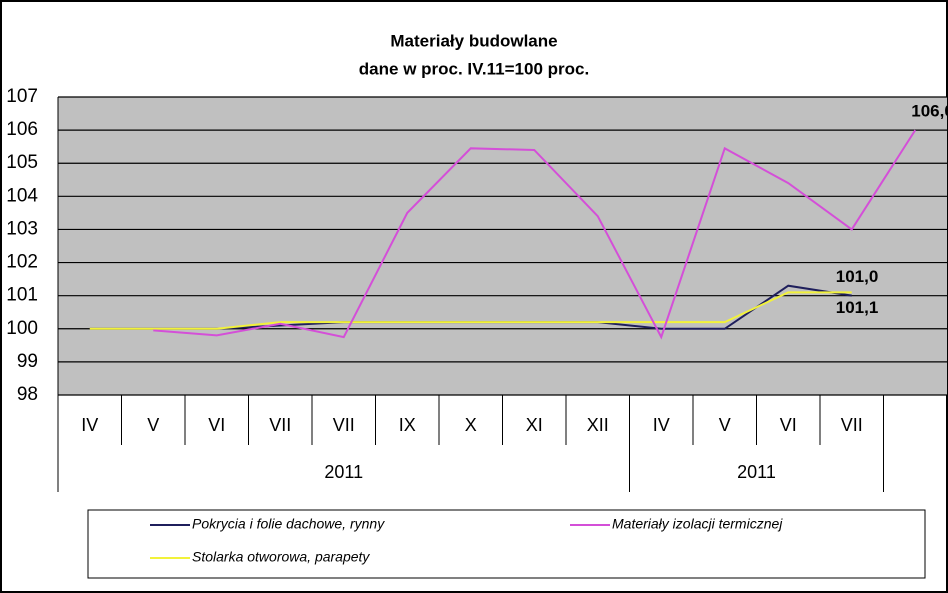  Describe the element at coordinates (288, 524) in the screenshot. I see `legend-label: Pokrycia i folie dachowe, rynny` at that location.